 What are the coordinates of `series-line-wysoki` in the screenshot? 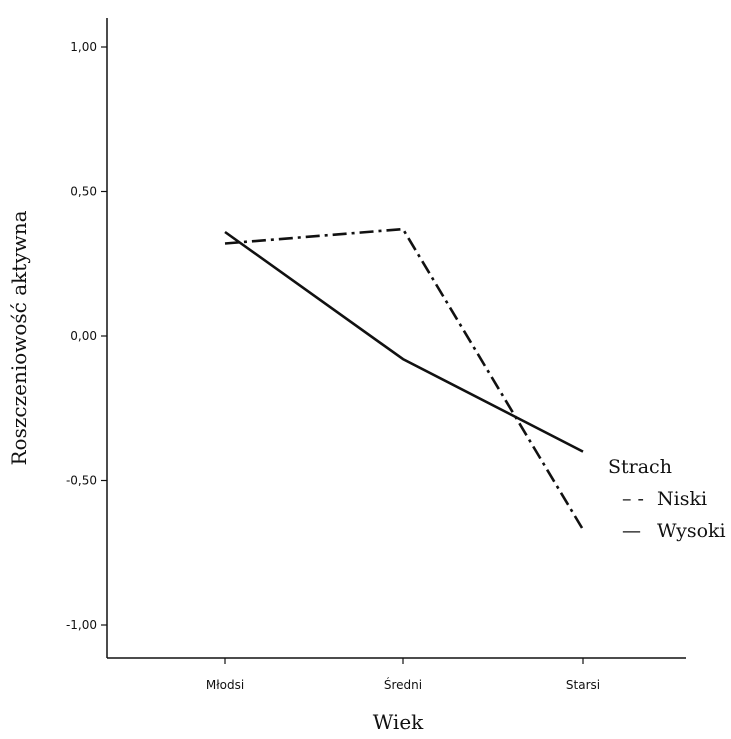 It's located at (404, 341).